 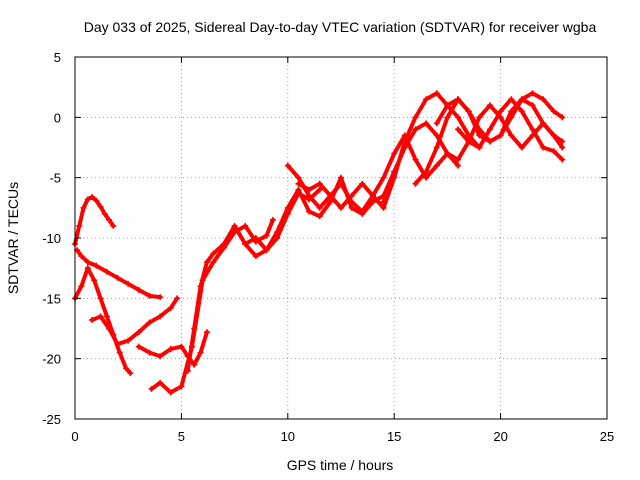 What do you see at coordinates (51, 298) in the screenshot?
I see `y-tick-label: -15` at bounding box center [51, 298].